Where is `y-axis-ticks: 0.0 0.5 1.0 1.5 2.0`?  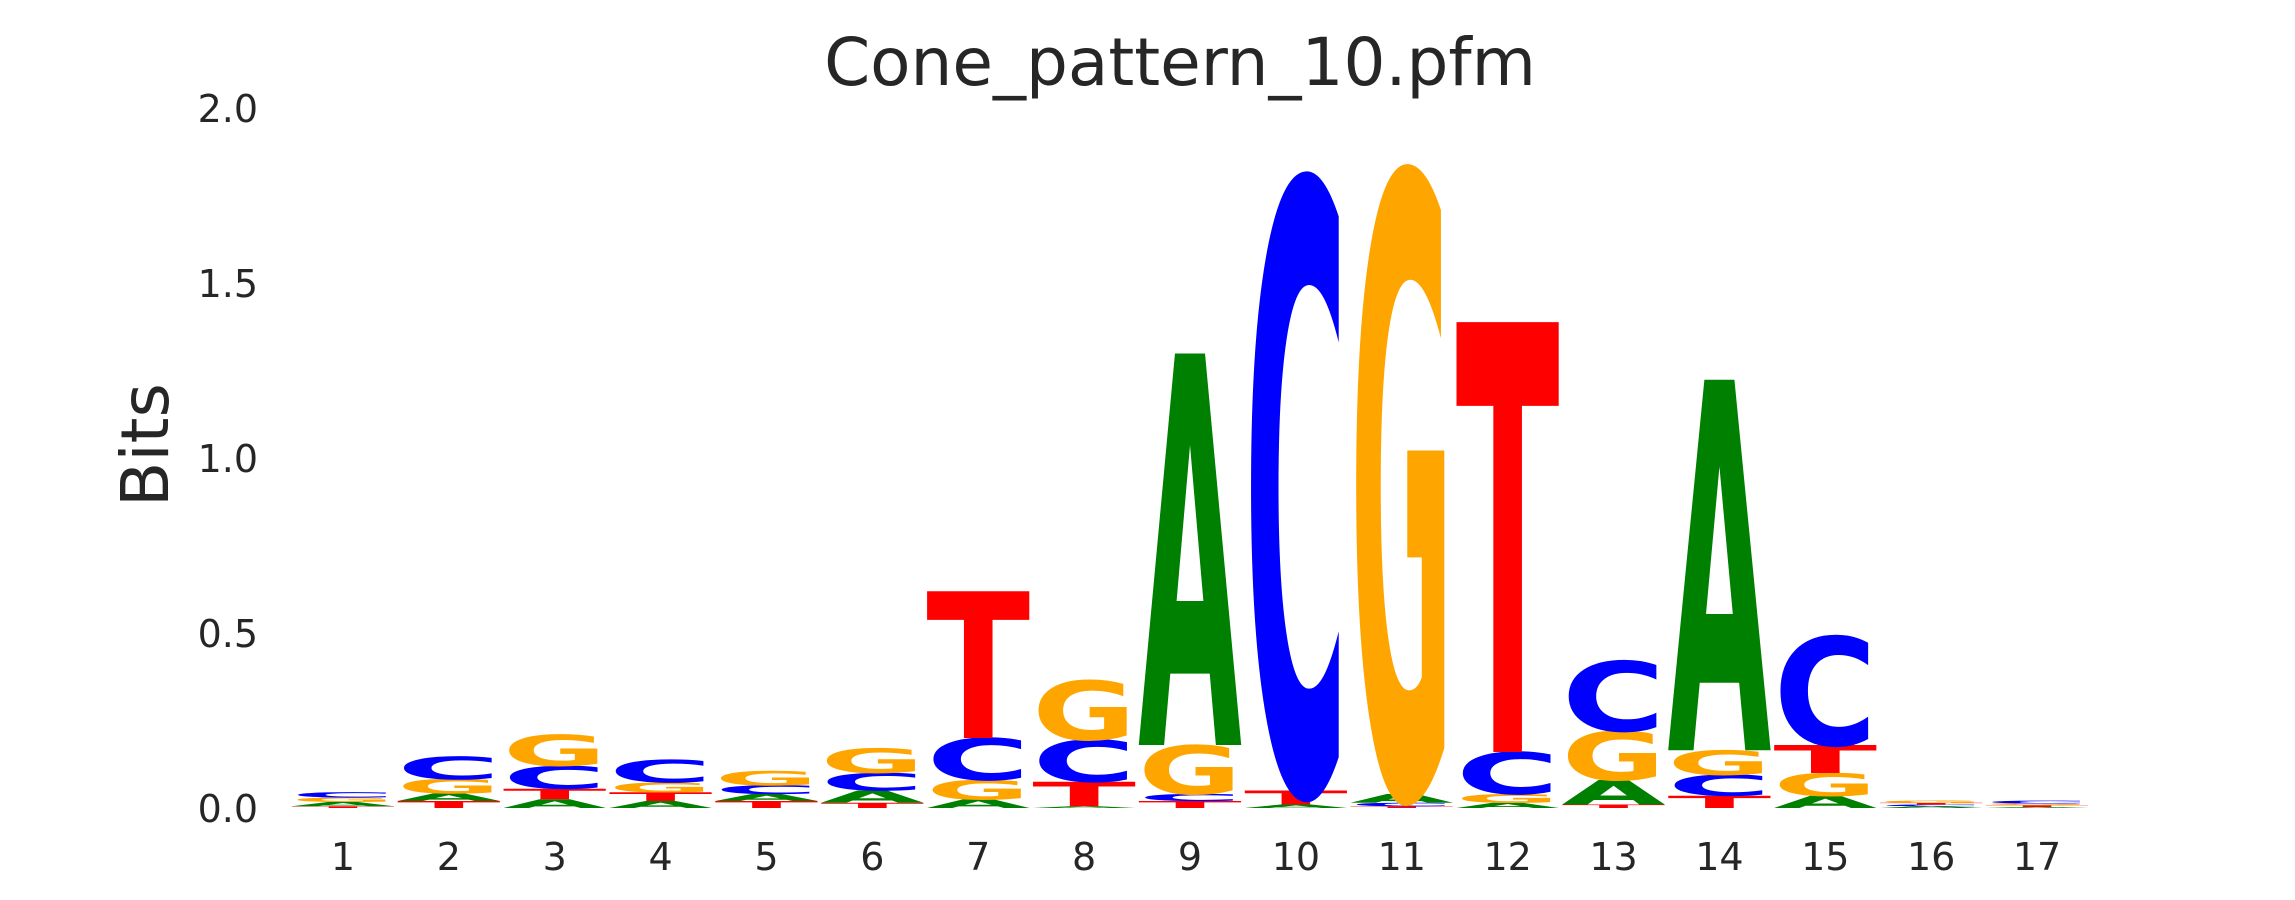 y-axis-ticks: 0.0 0.5 1.0 1.5 2.0 is located at coordinates (228, 459).